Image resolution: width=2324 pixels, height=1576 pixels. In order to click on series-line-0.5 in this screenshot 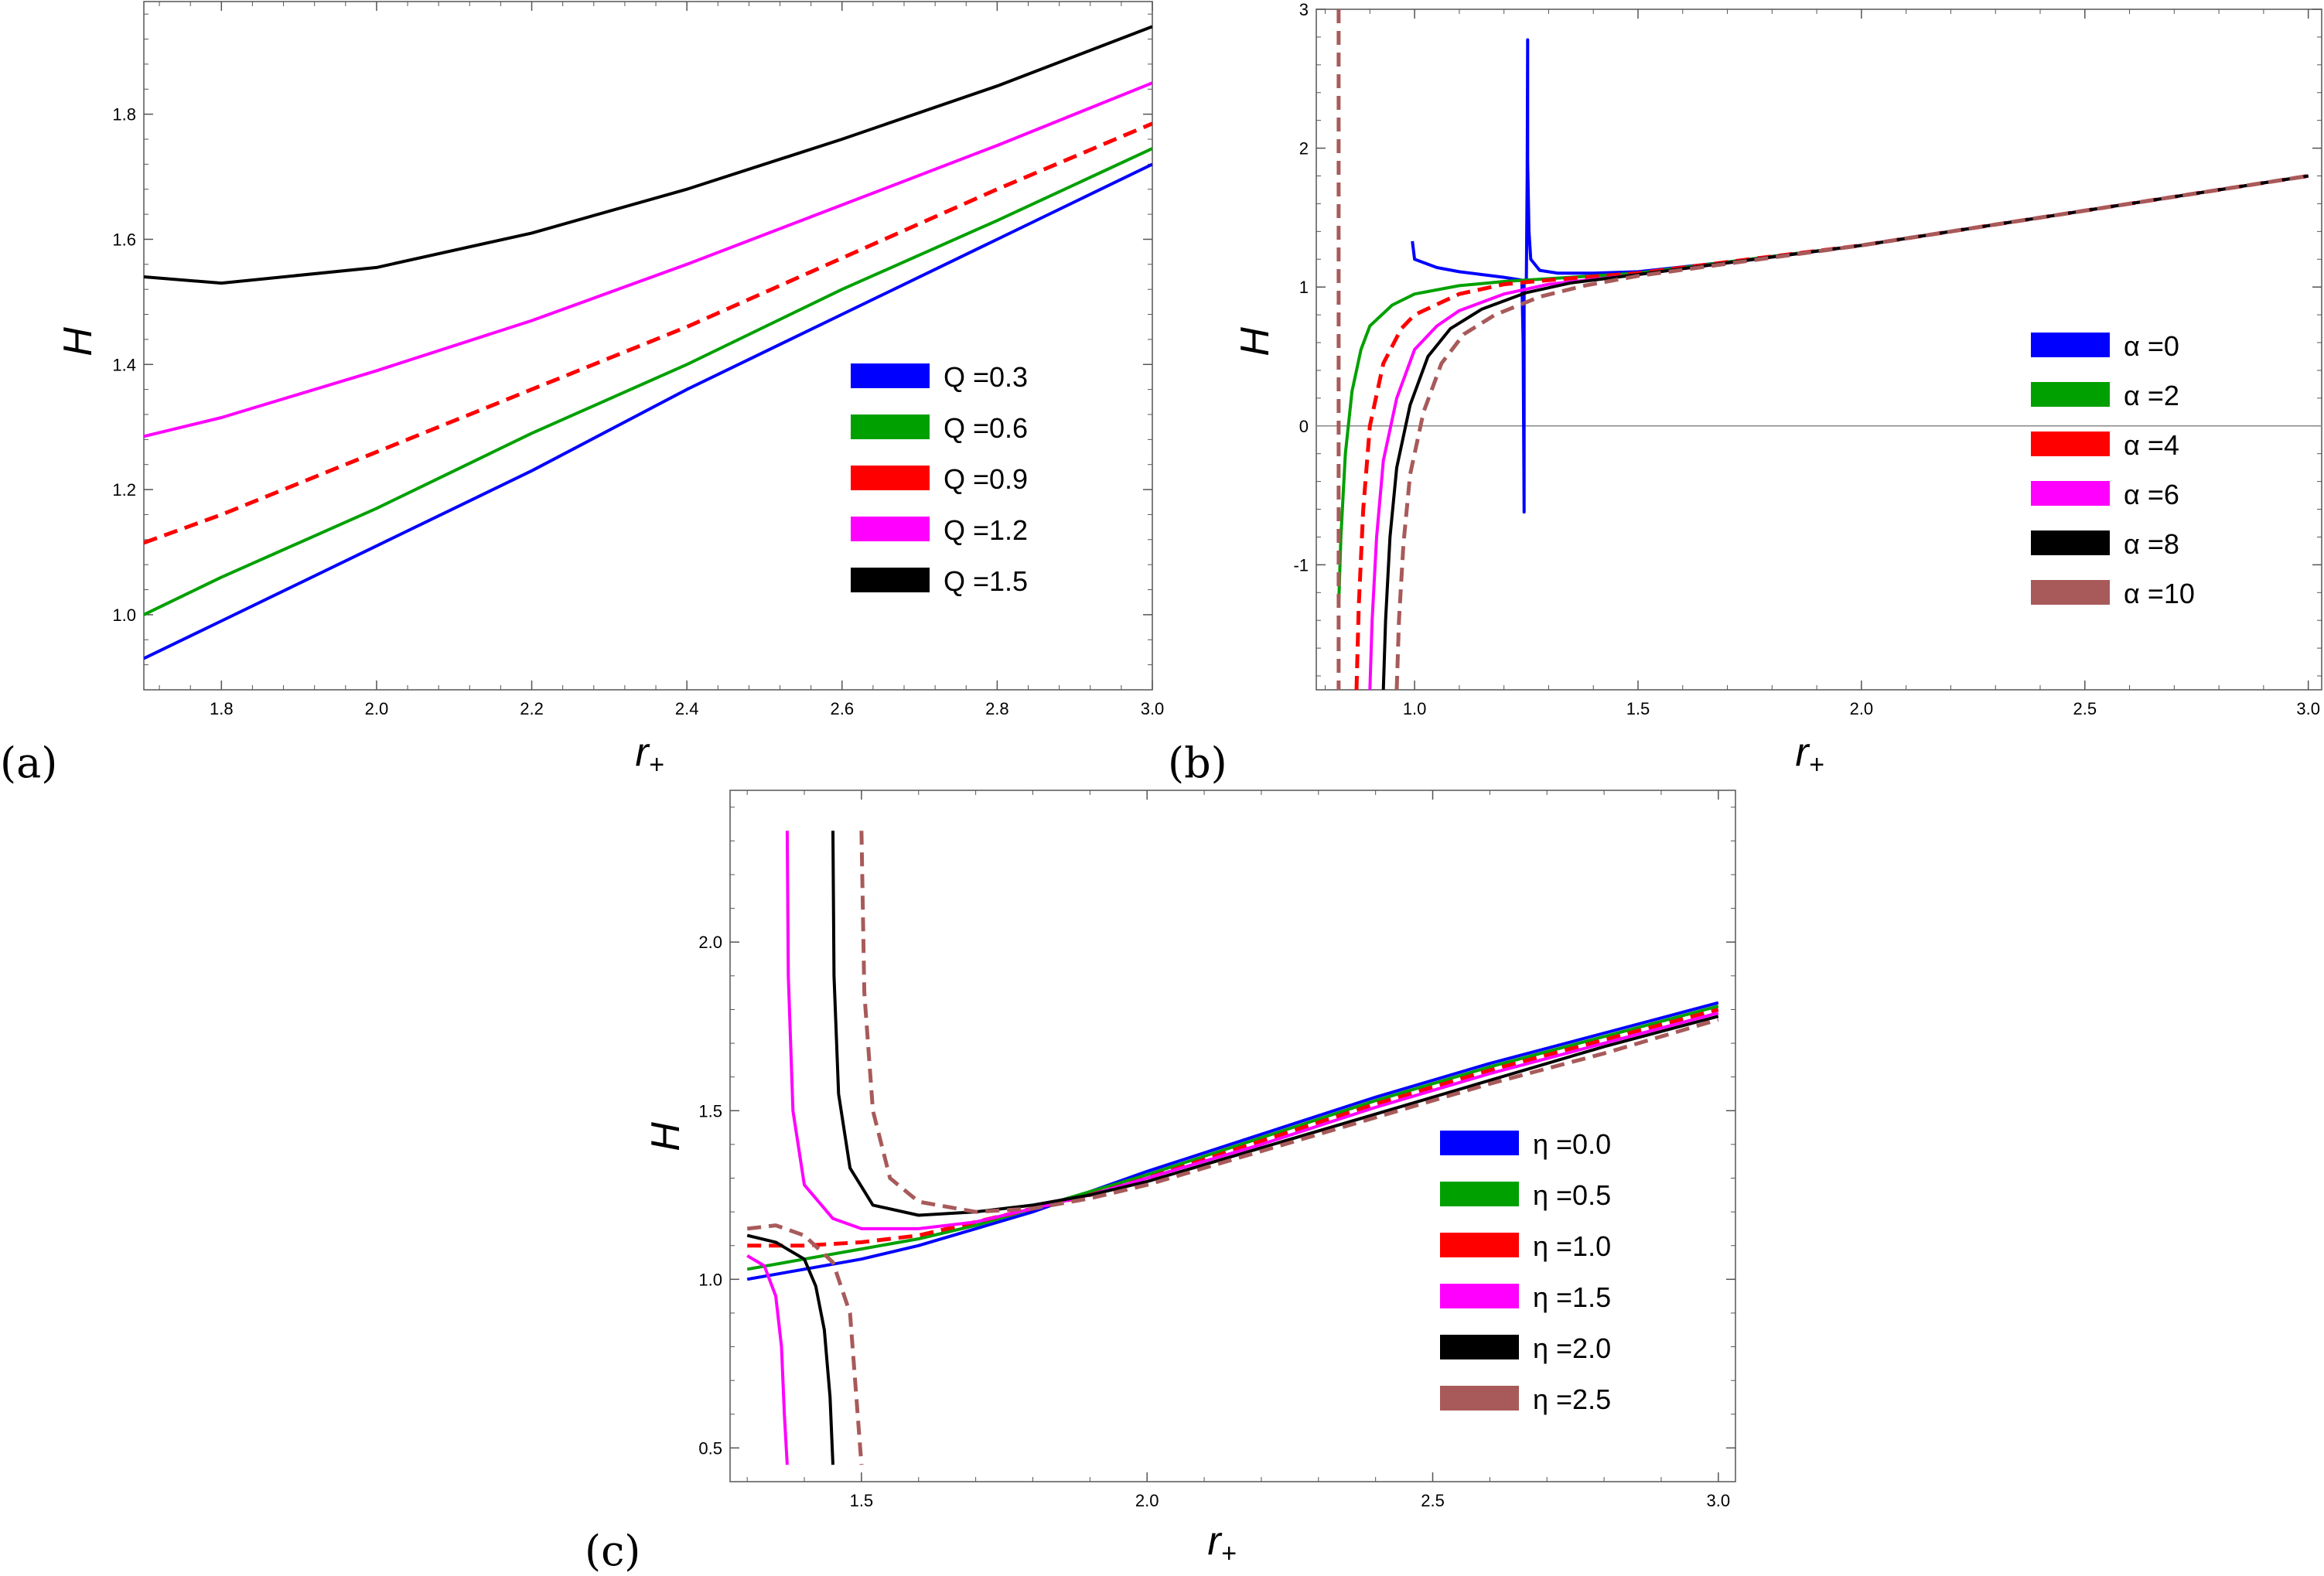, I will do `click(1232, 1138)`.